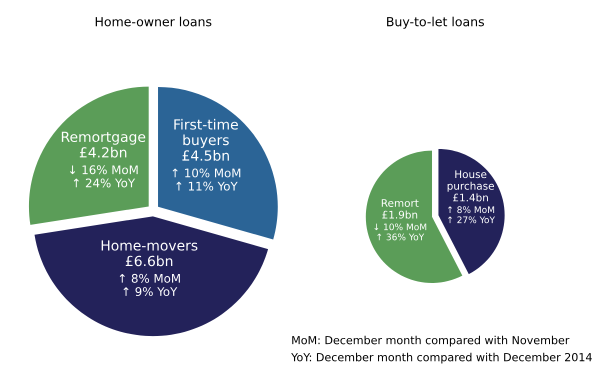  Describe the element at coordinates (471, 181) in the screenshot. I see `slice-label: House purchase` at that location.